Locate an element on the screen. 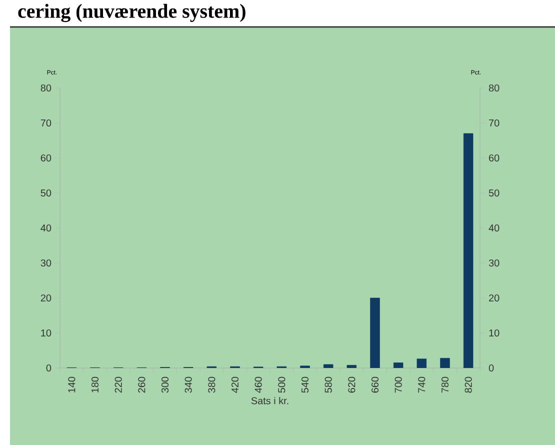 This screenshot has height=445, width=555. x-tick-label: 580 is located at coordinates (328, 384).